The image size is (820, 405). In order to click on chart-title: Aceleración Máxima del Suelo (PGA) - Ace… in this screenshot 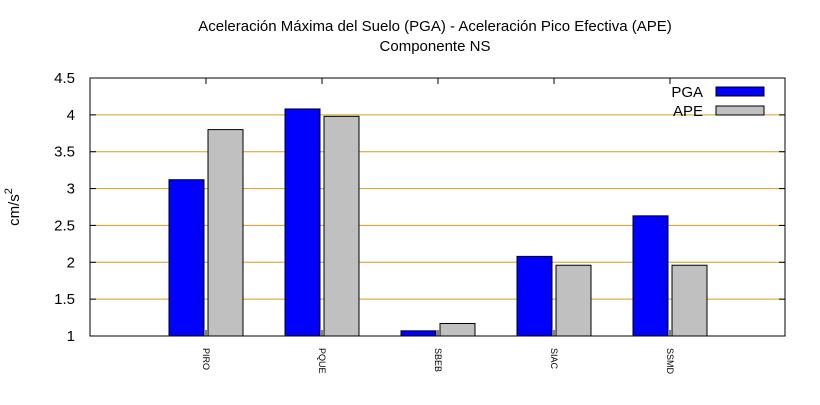, I will do `click(435, 26)`.